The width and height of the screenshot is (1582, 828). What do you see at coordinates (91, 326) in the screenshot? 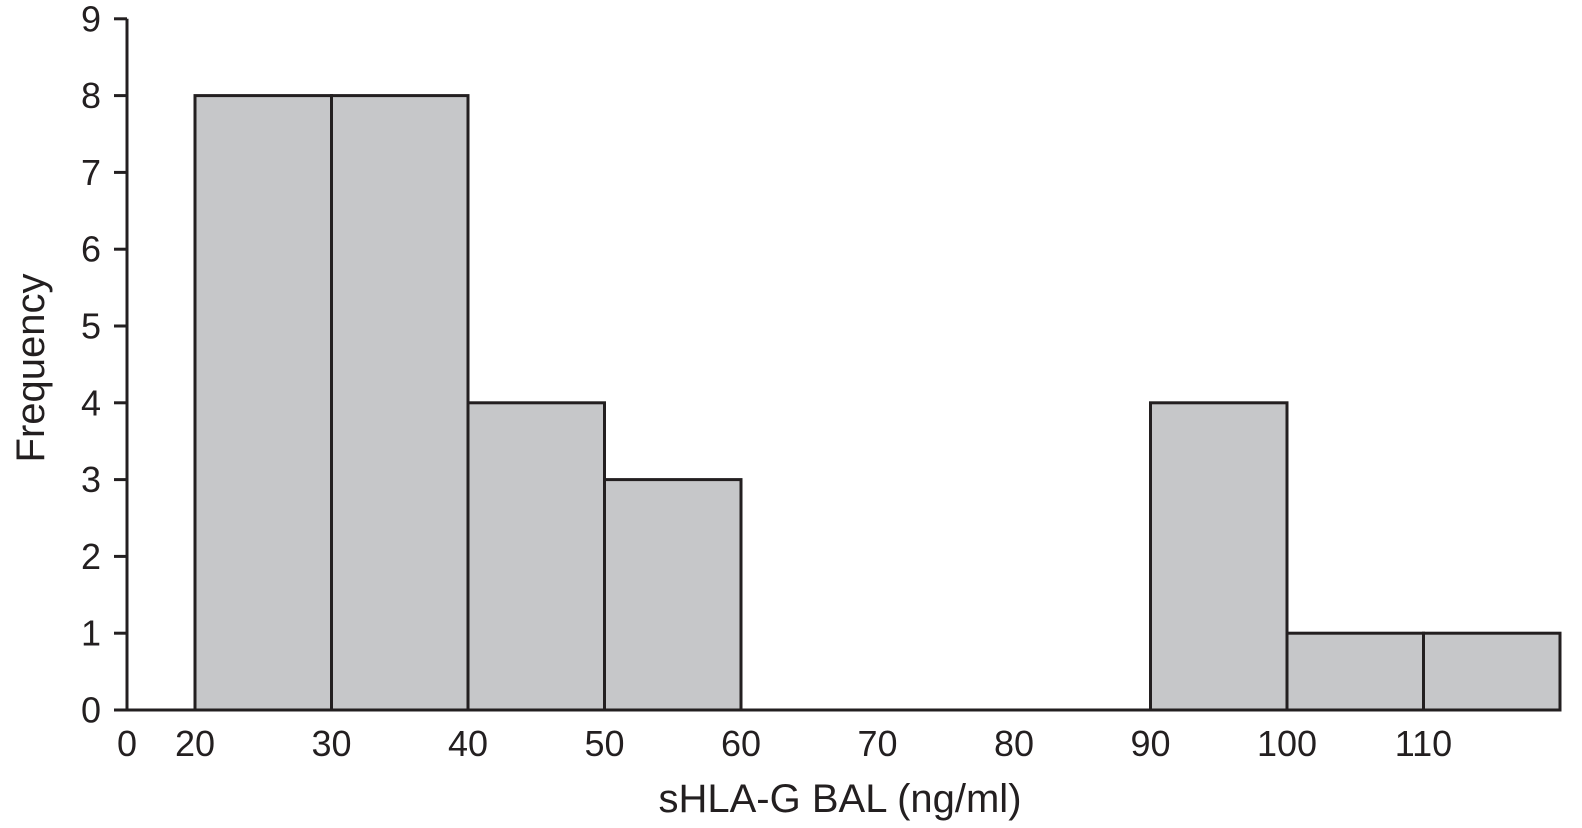
I see `y-tick-label-5: 5` at bounding box center [91, 326].